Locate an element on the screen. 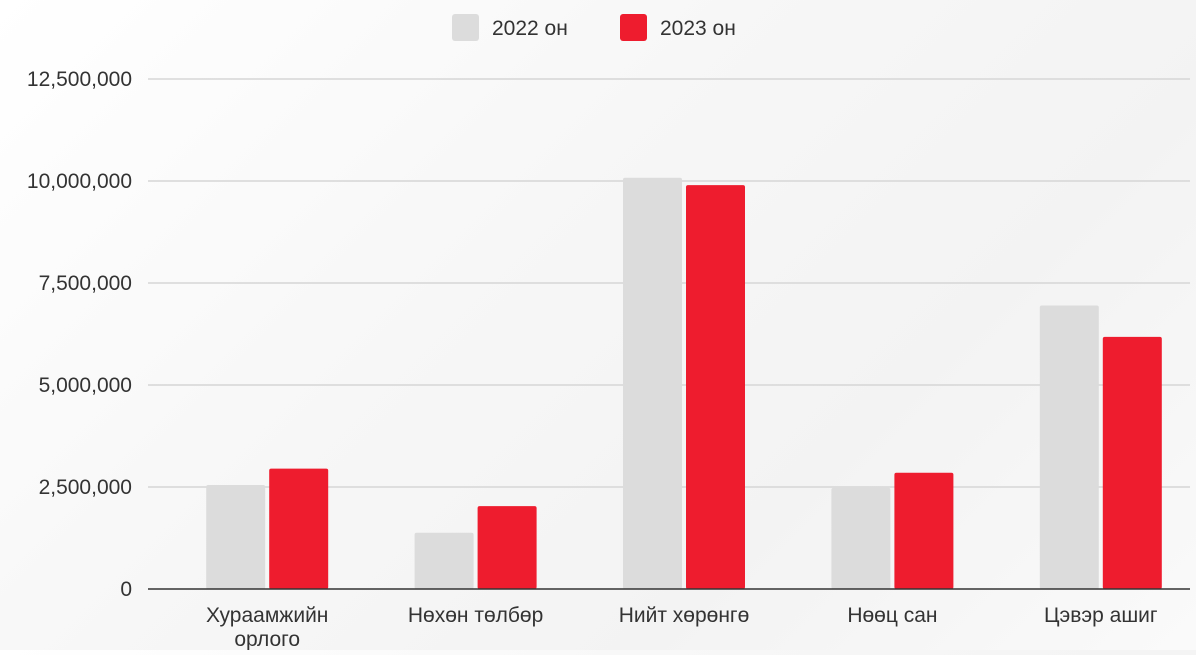  x-tick-label: Нөхөн төлбөр is located at coordinates (475, 615).